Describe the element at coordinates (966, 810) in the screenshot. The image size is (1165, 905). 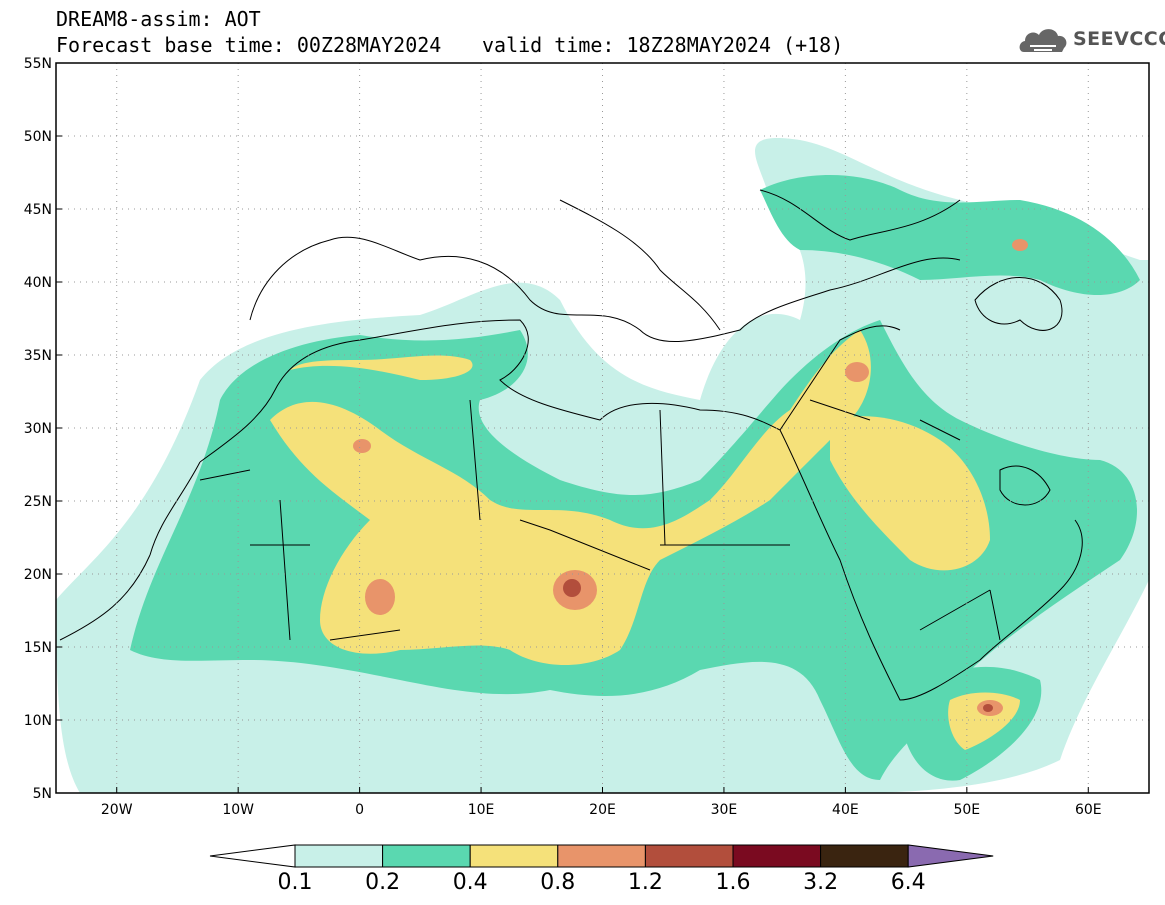
I see `lon-label: 50E` at that location.